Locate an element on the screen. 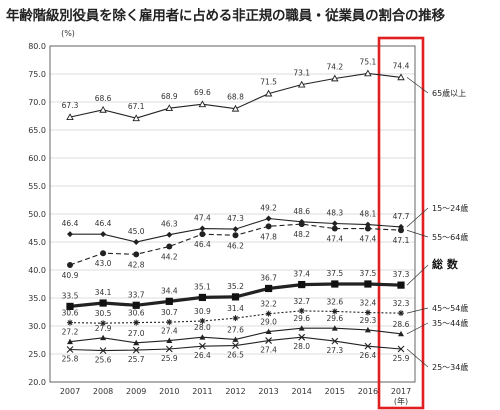  data-label: 49.2 is located at coordinates (268, 207).